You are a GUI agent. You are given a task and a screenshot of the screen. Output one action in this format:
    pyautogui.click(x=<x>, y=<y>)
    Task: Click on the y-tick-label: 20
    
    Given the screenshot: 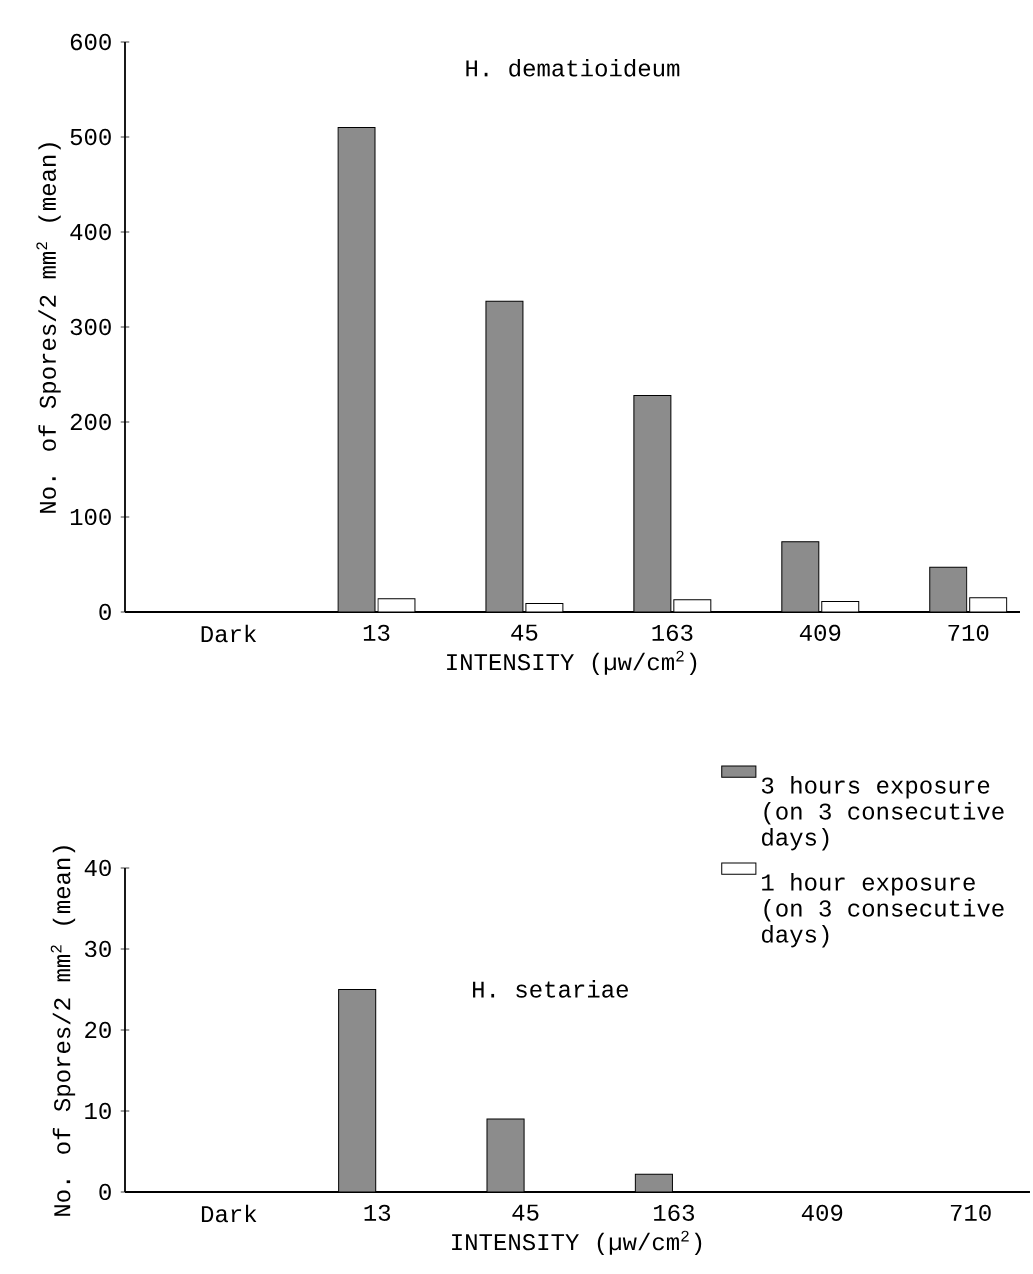 What is the action you would take?
    pyautogui.click(x=98, y=1030)
    